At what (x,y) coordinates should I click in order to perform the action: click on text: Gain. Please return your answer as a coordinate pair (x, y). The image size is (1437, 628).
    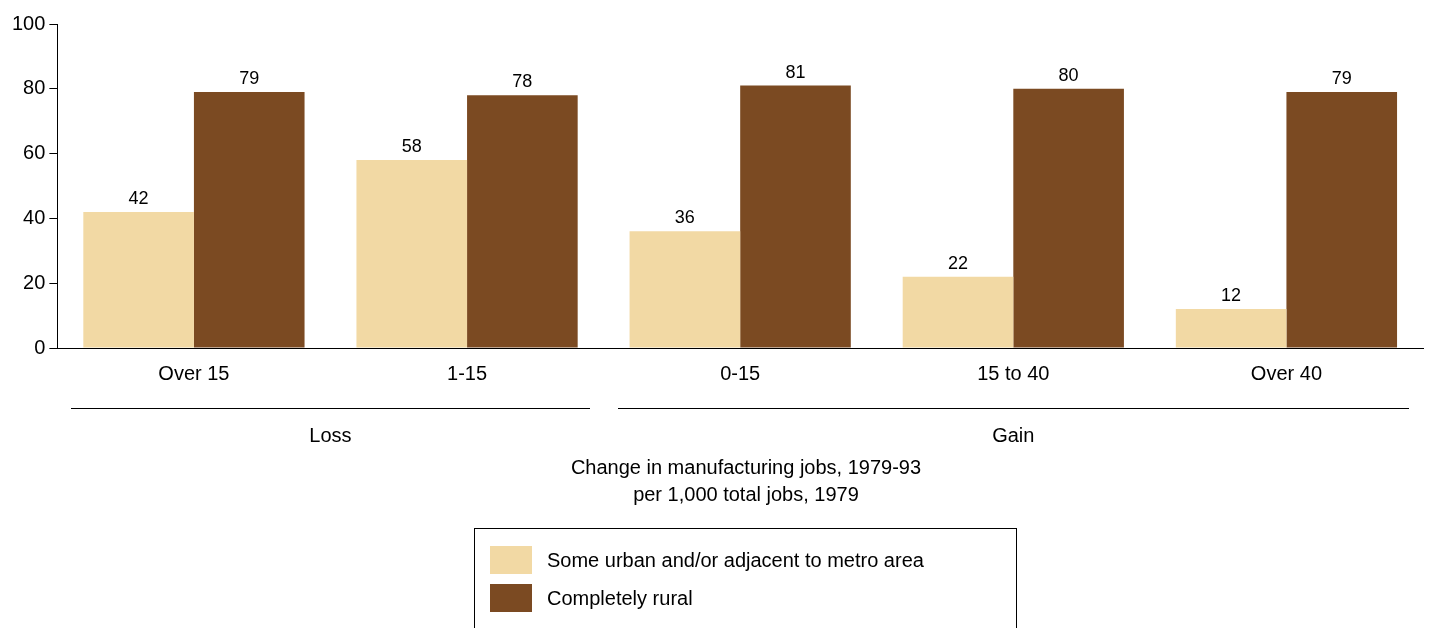
    Looking at the image, I should click on (1013, 435).